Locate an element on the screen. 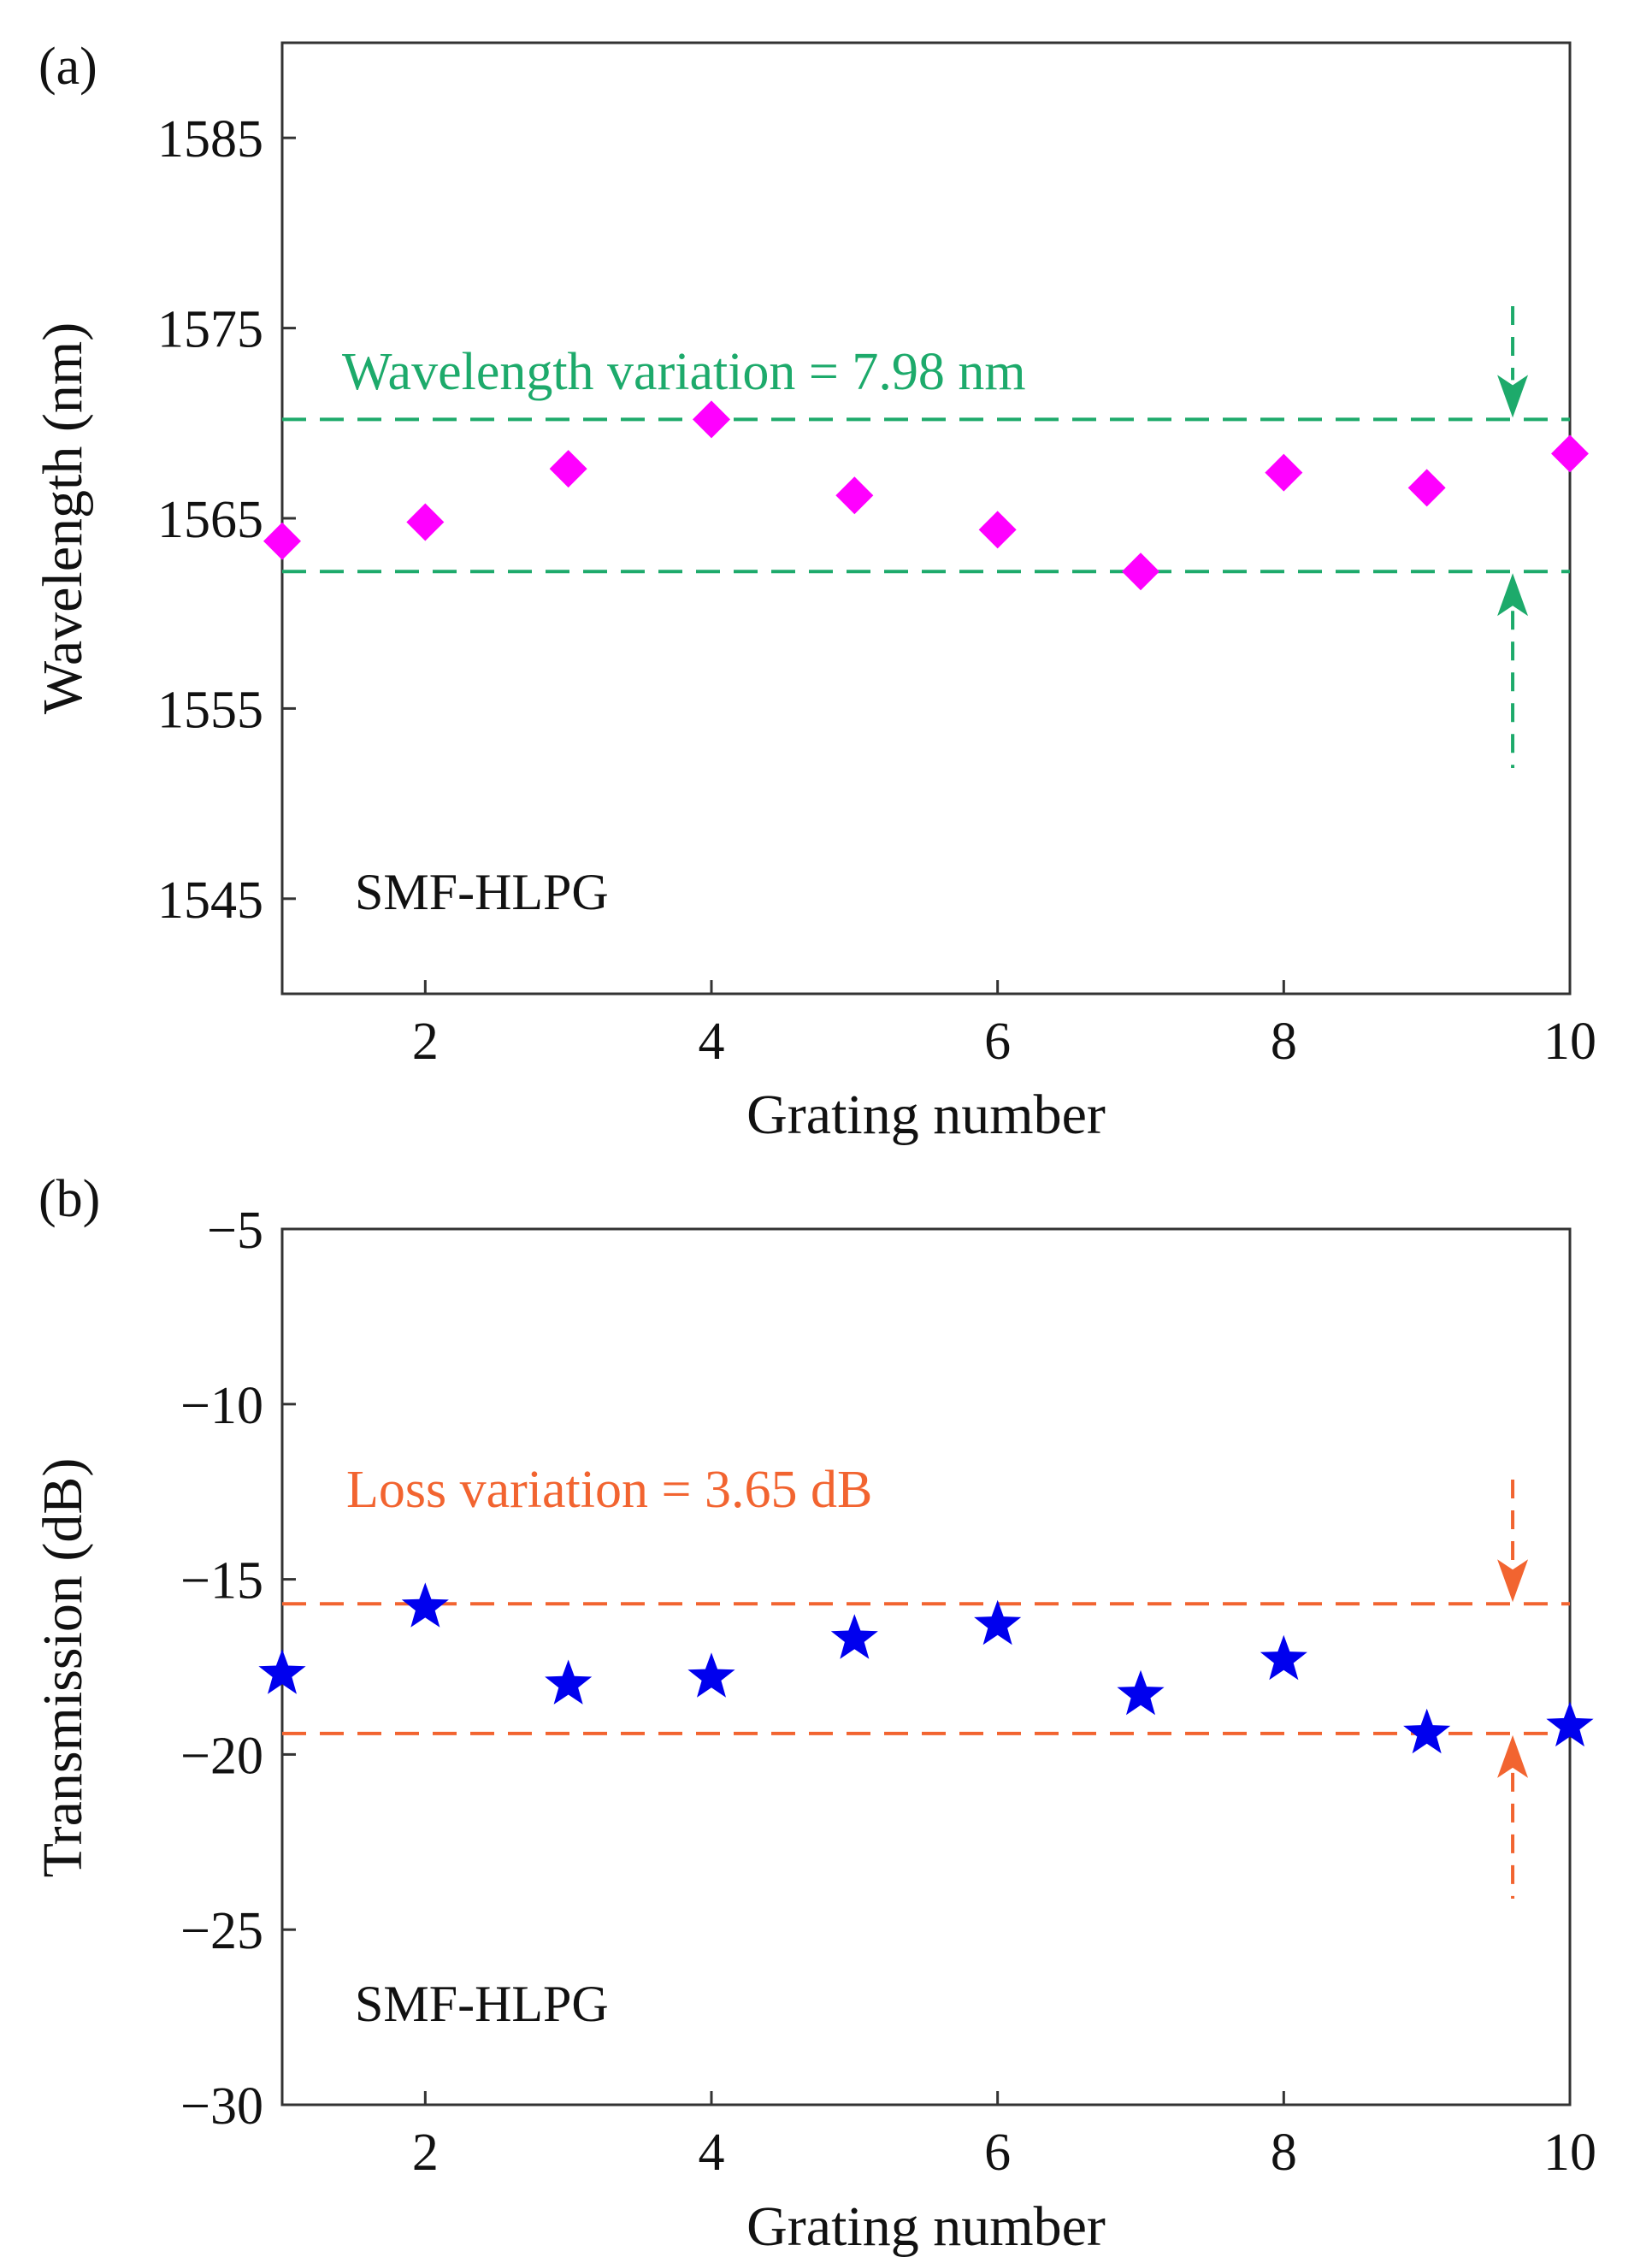 The width and height of the screenshot is (1652, 2263). panel-b-arrows is located at coordinates (1513, 1690).